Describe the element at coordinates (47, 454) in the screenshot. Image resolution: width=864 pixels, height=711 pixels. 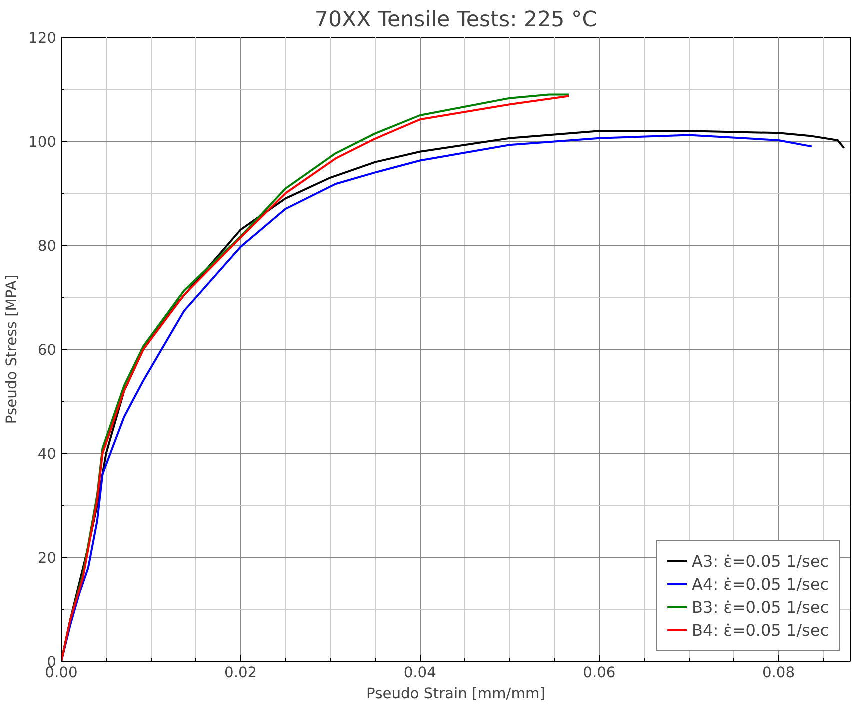
I see `y-tick-label: 40` at that location.